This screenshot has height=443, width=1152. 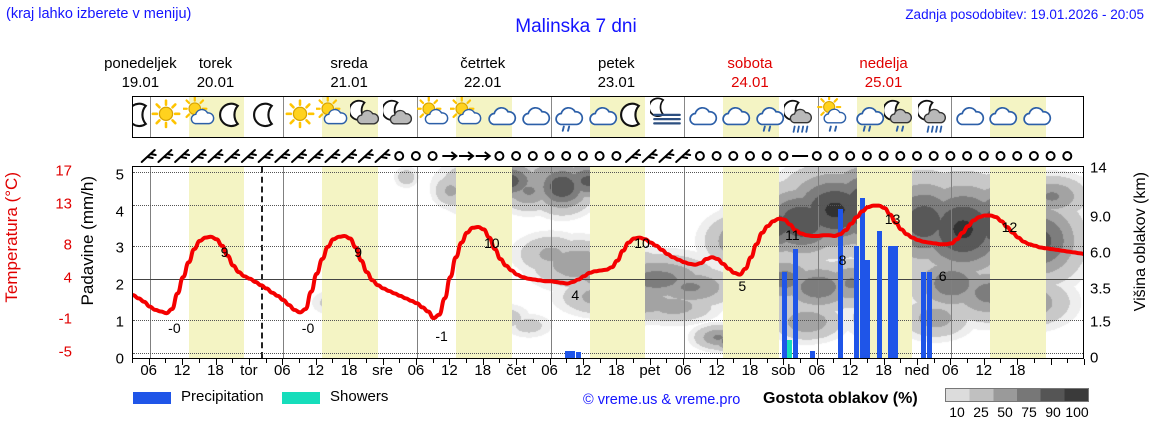 What do you see at coordinates (67, 245) in the screenshot?
I see `temperature-tick: 8` at bounding box center [67, 245].